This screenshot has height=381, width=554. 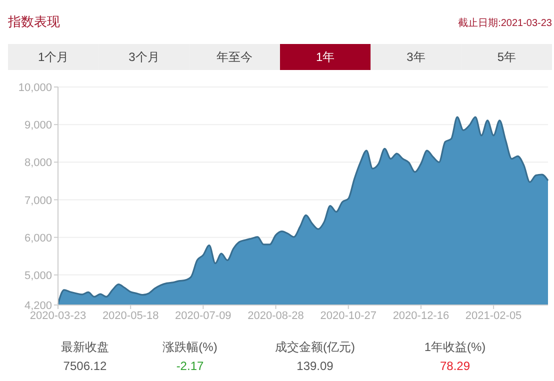 I want to click on text: 1年, so click(x=325, y=57).